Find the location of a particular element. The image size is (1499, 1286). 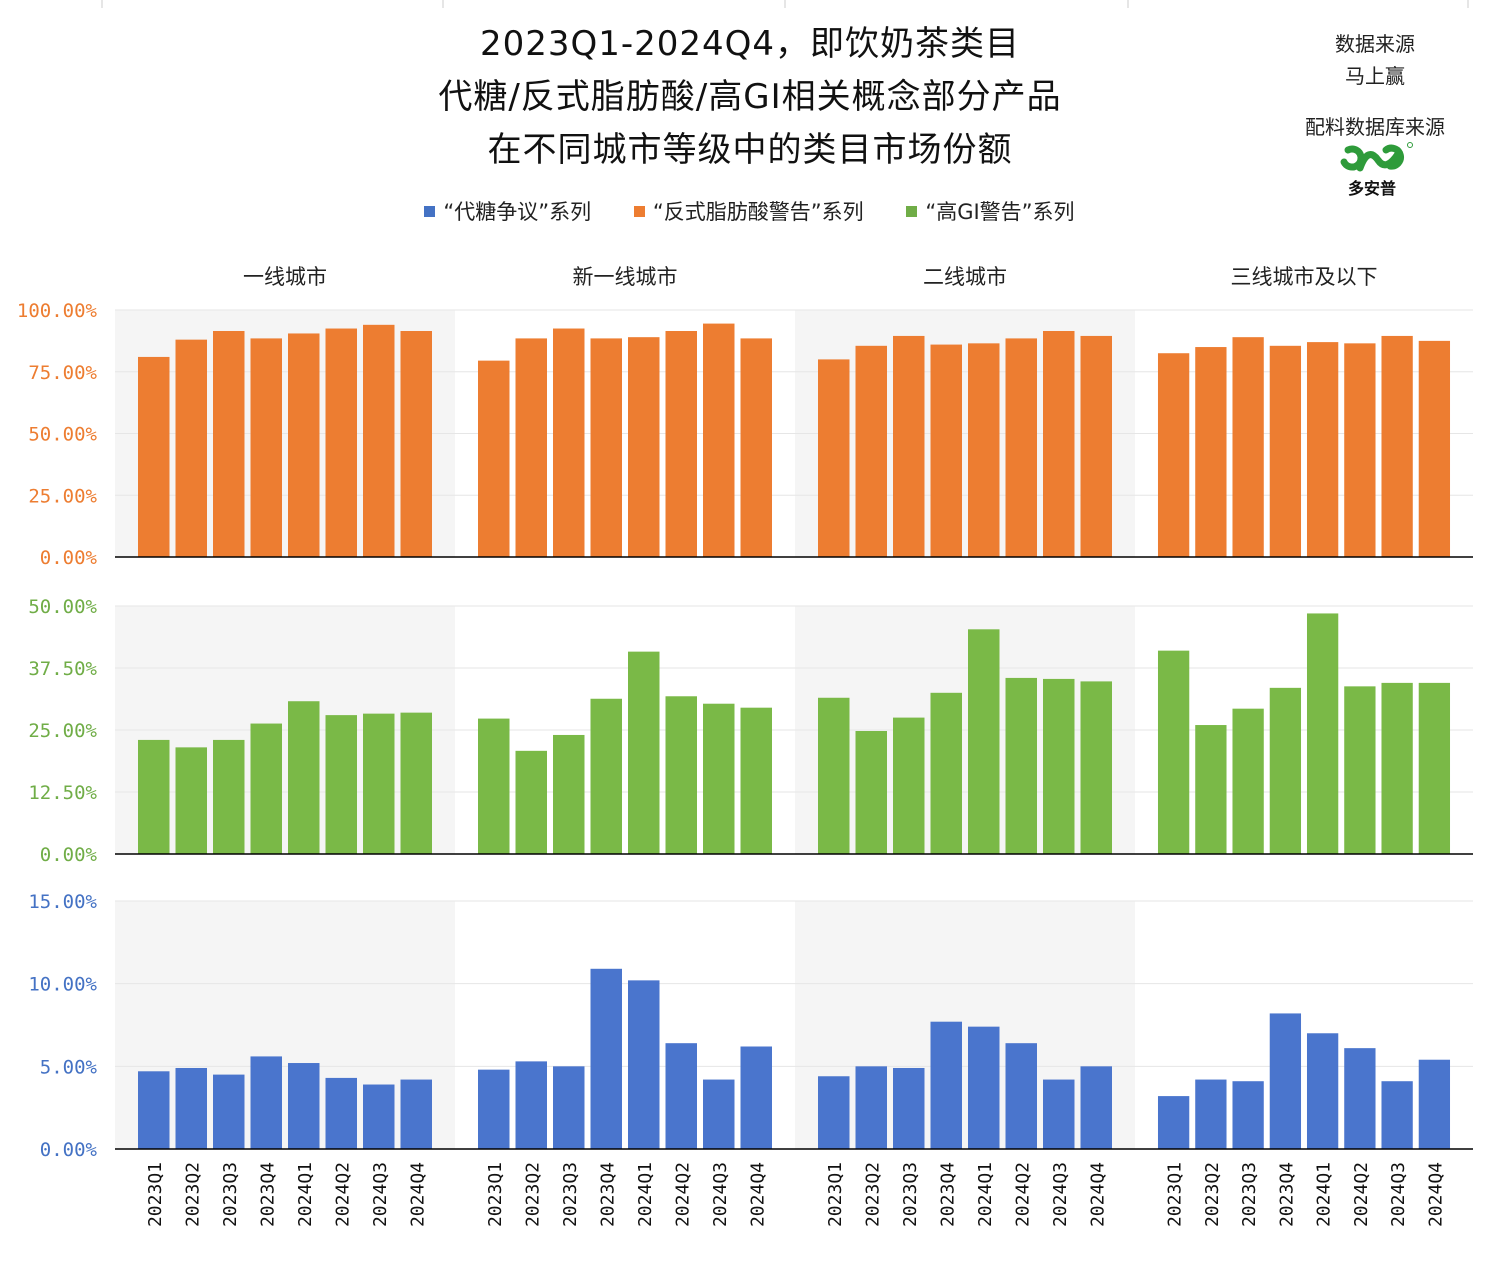

legend-swatch-trans-fat is located at coordinates (639, 211).